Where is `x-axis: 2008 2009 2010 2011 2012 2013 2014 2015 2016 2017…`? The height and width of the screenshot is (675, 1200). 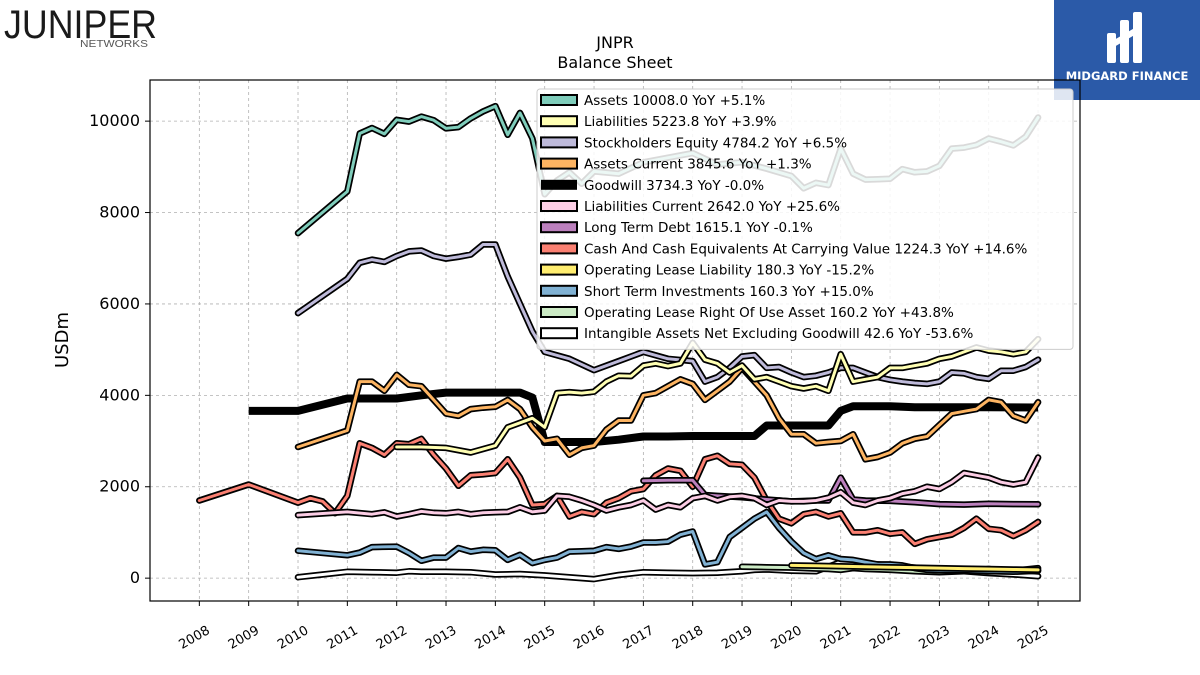
x-axis: 2008 2009 2010 2011 2012 2013 2014 2015 2016 2017… is located at coordinates (614, 627).